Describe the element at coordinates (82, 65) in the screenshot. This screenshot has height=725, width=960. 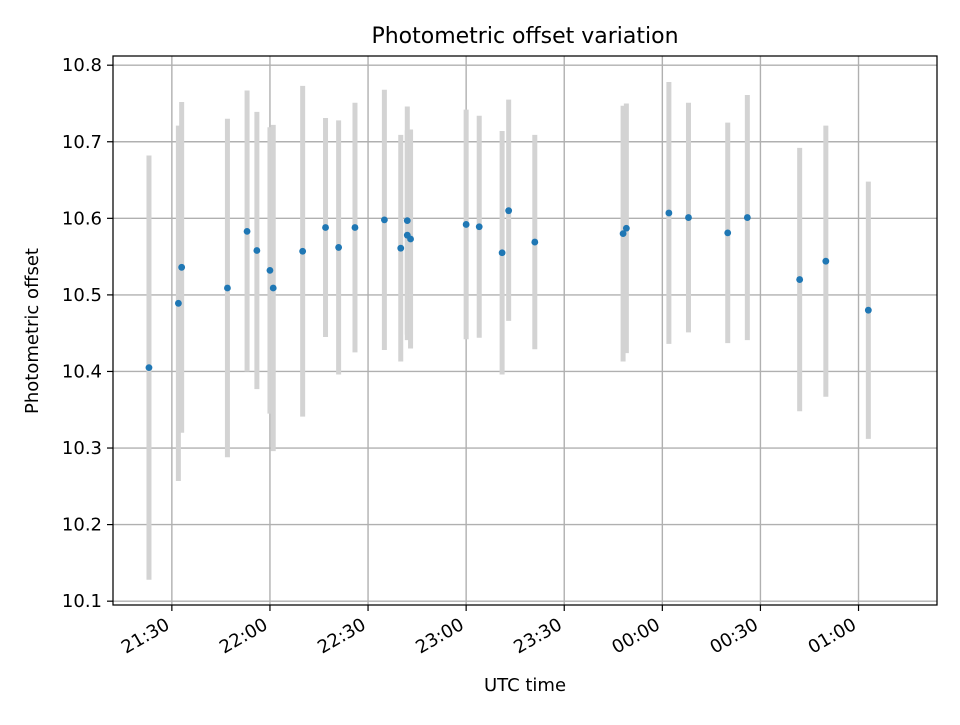
I see `y-tick-label: 10.8` at that location.